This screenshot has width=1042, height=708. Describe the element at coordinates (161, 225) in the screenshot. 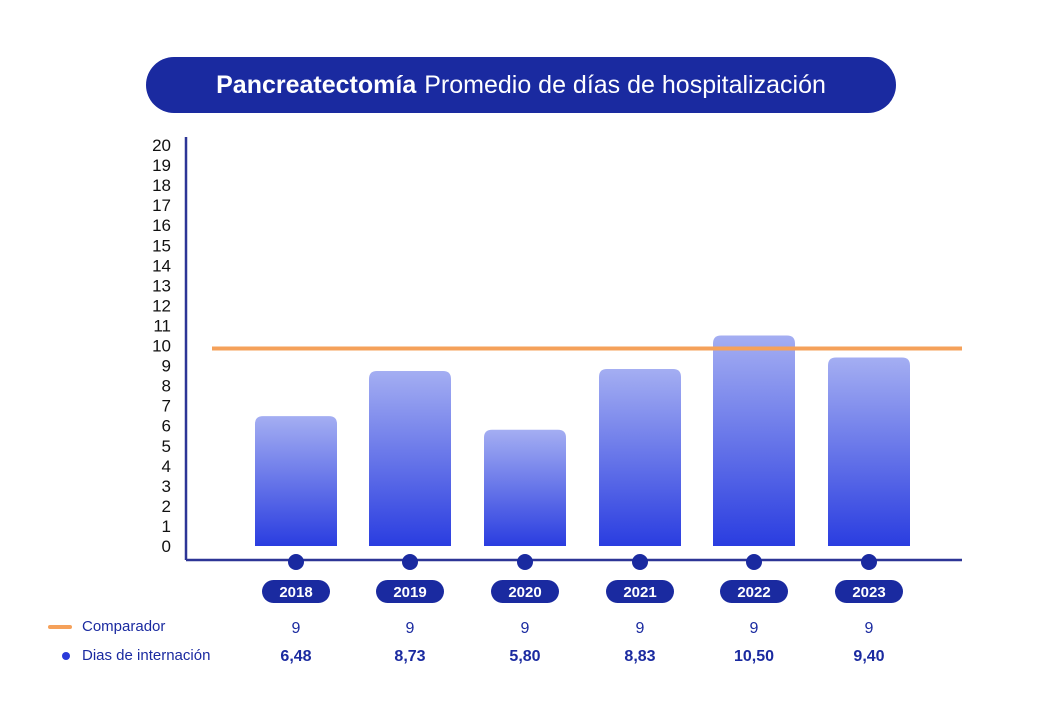

I see `y-tick-label: 16` at that location.